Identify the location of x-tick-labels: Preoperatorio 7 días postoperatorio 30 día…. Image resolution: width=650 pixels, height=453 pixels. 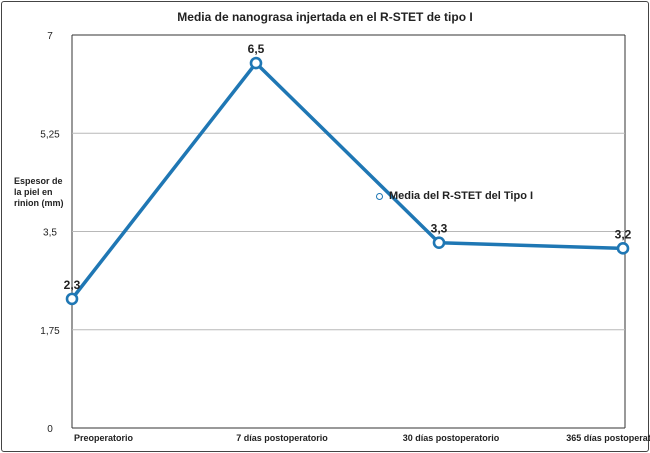
(362, 438).